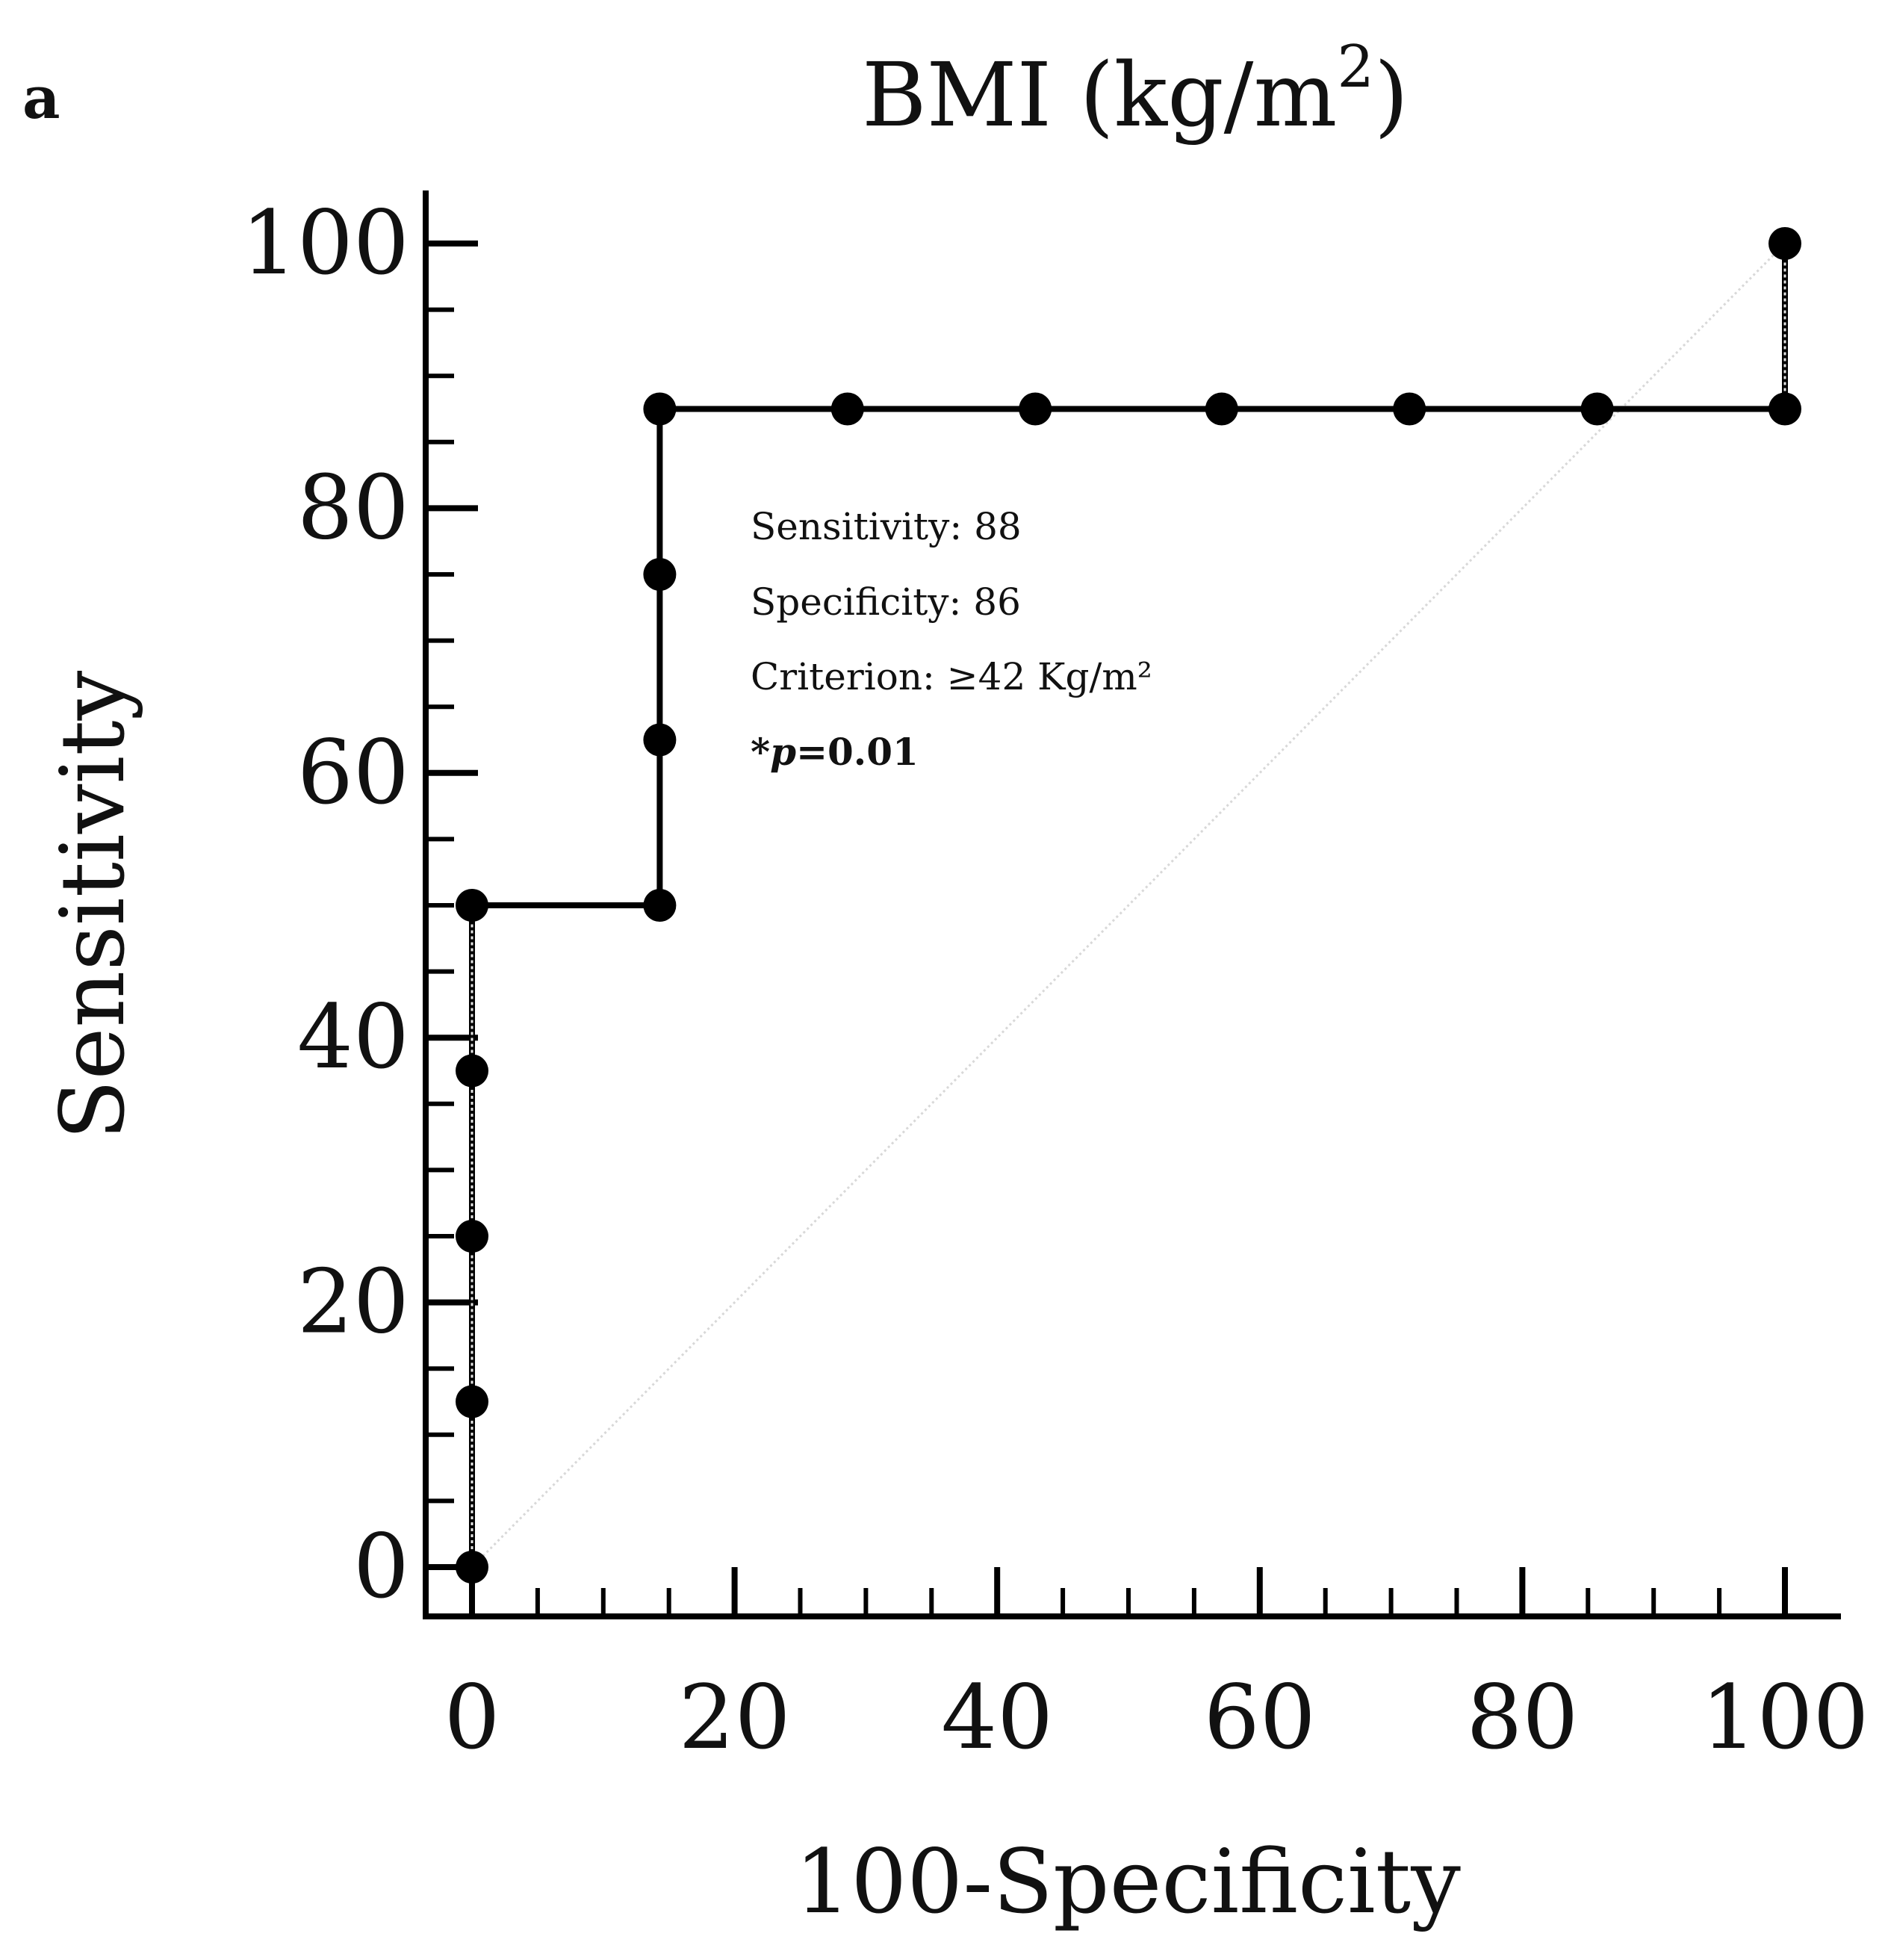 Image resolution: width=1885 pixels, height=1960 pixels. Describe the element at coordinates (857, 752) in the screenshot. I see `p-value: =0.01` at that location.